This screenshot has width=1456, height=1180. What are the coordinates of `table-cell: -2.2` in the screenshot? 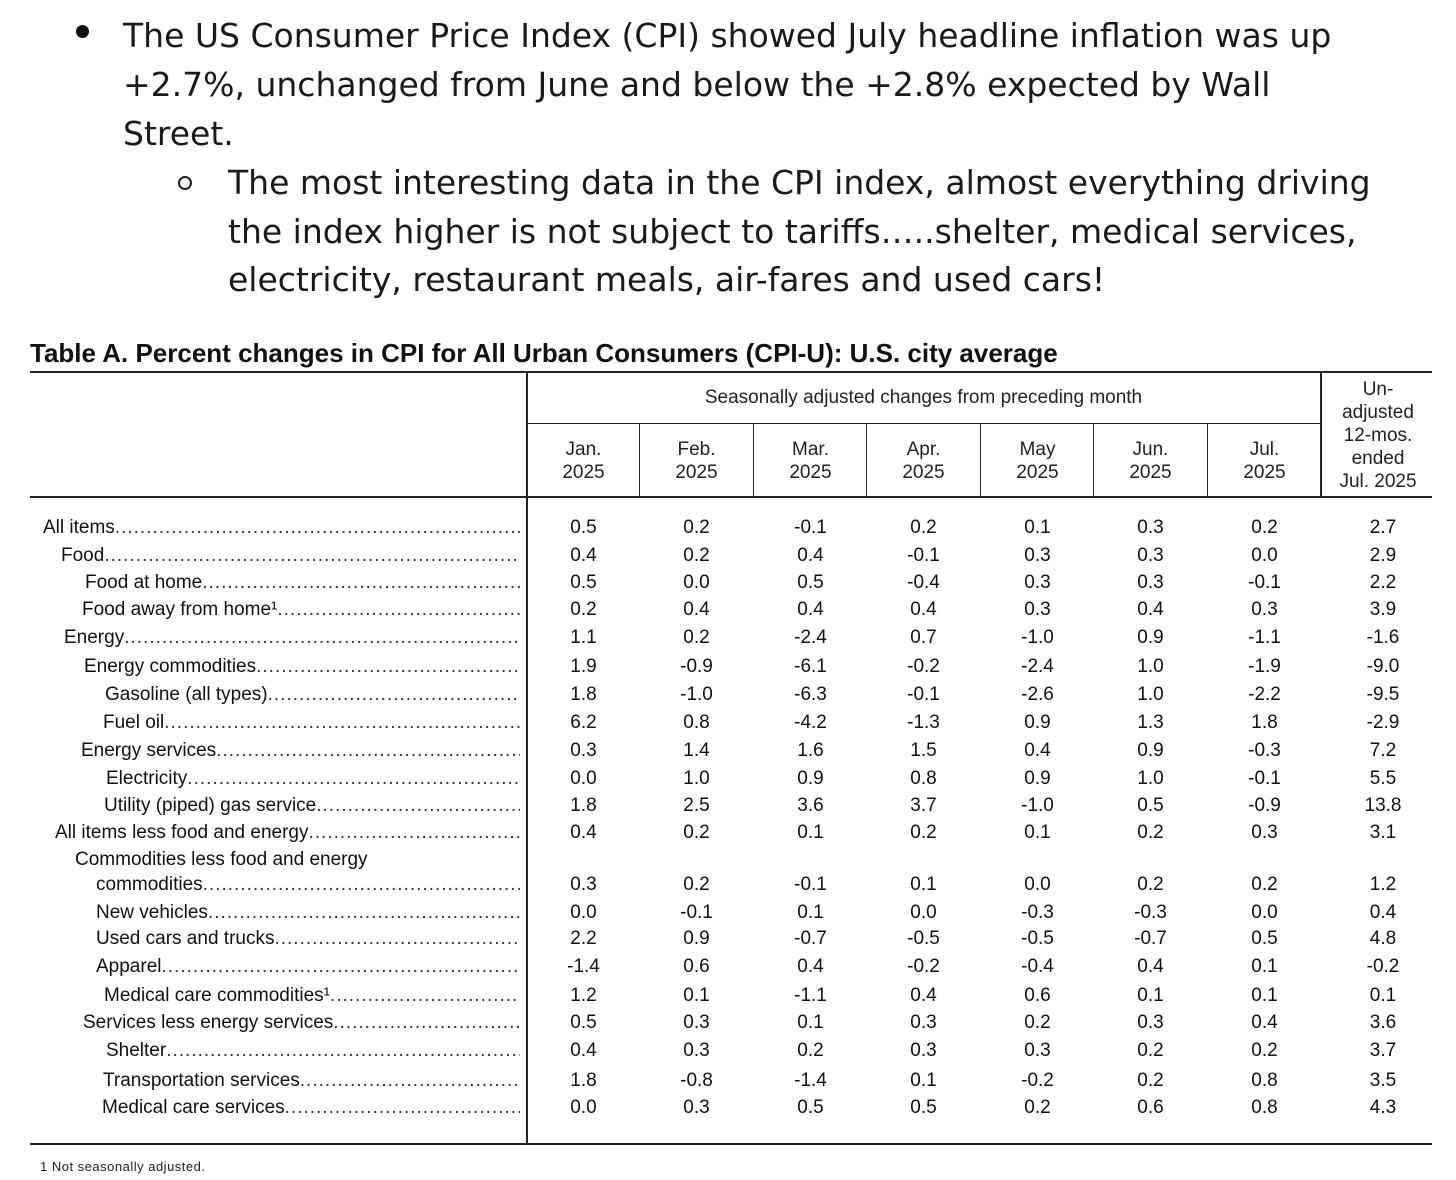 It's located at (1264, 694).